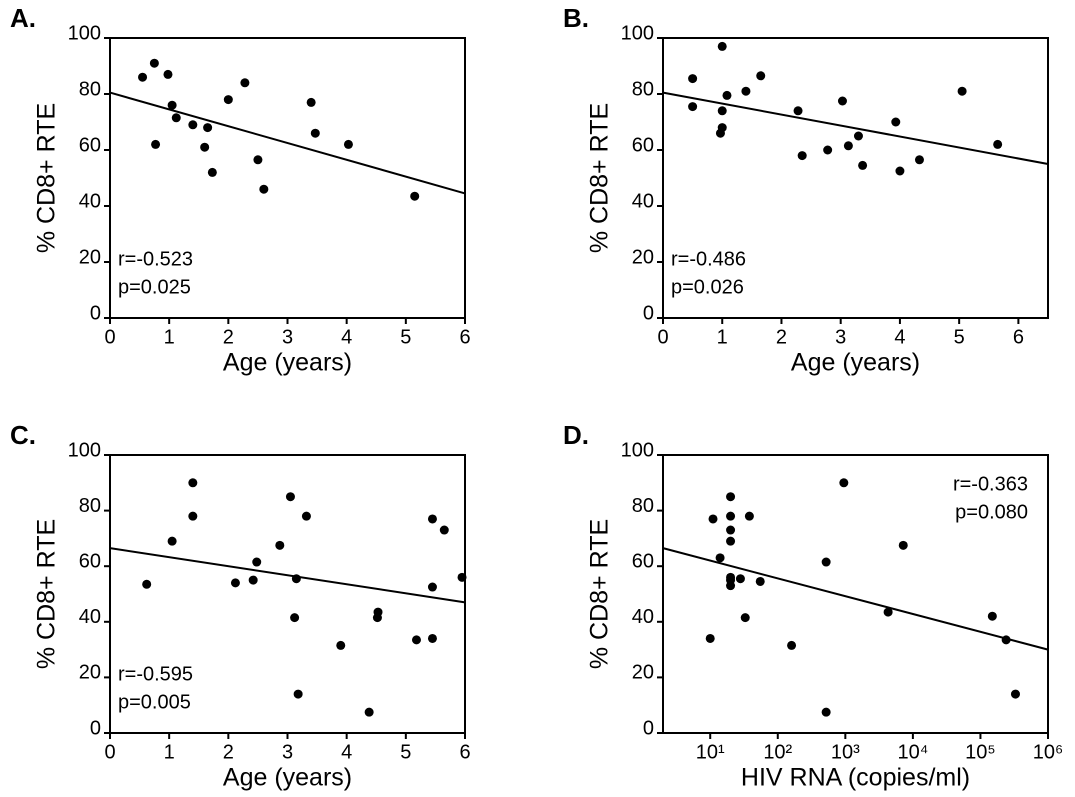 The width and height of the screenshot is (1075, 797). Describe the element at coordinates (710, 752) in the screenshot. I see `x-tick-label: 10¹` at that location.